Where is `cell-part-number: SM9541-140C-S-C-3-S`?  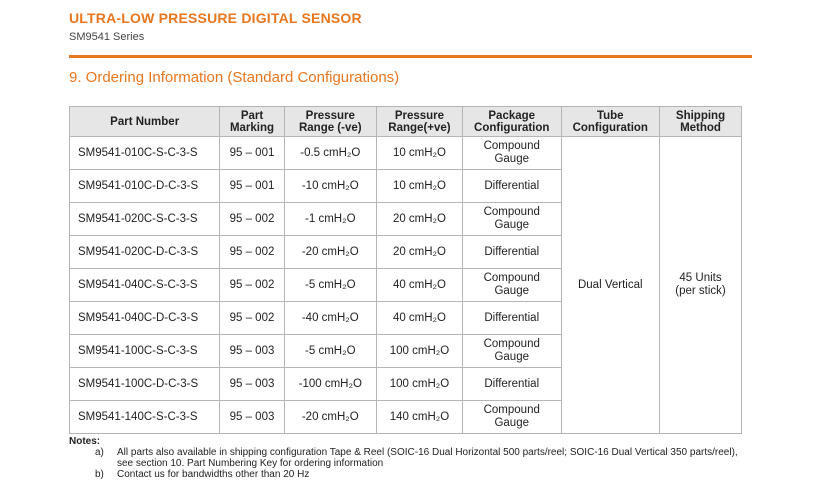 cell-part-number: SM9541-140C-S-C-3-S is located at coordinates (144, 417).